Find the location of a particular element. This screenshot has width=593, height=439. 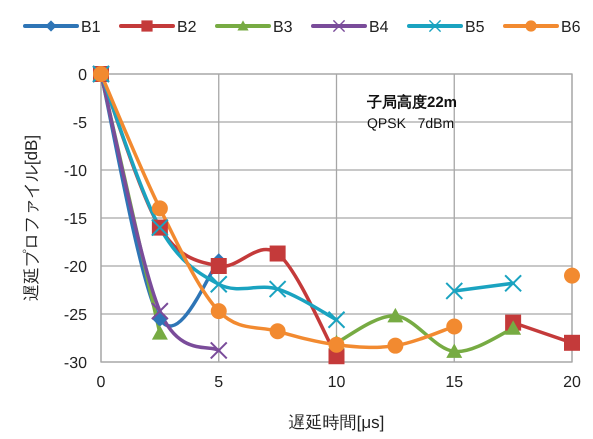

x-tick-label: 10 is located at coordinates (337, 382).